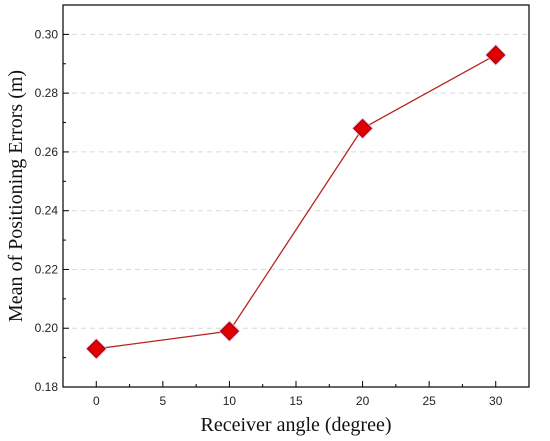  I want to click on y-axis-ticks: 0.18 0.20 0.22 0.24 0.26 0.28 0.30, so click(52, 210).